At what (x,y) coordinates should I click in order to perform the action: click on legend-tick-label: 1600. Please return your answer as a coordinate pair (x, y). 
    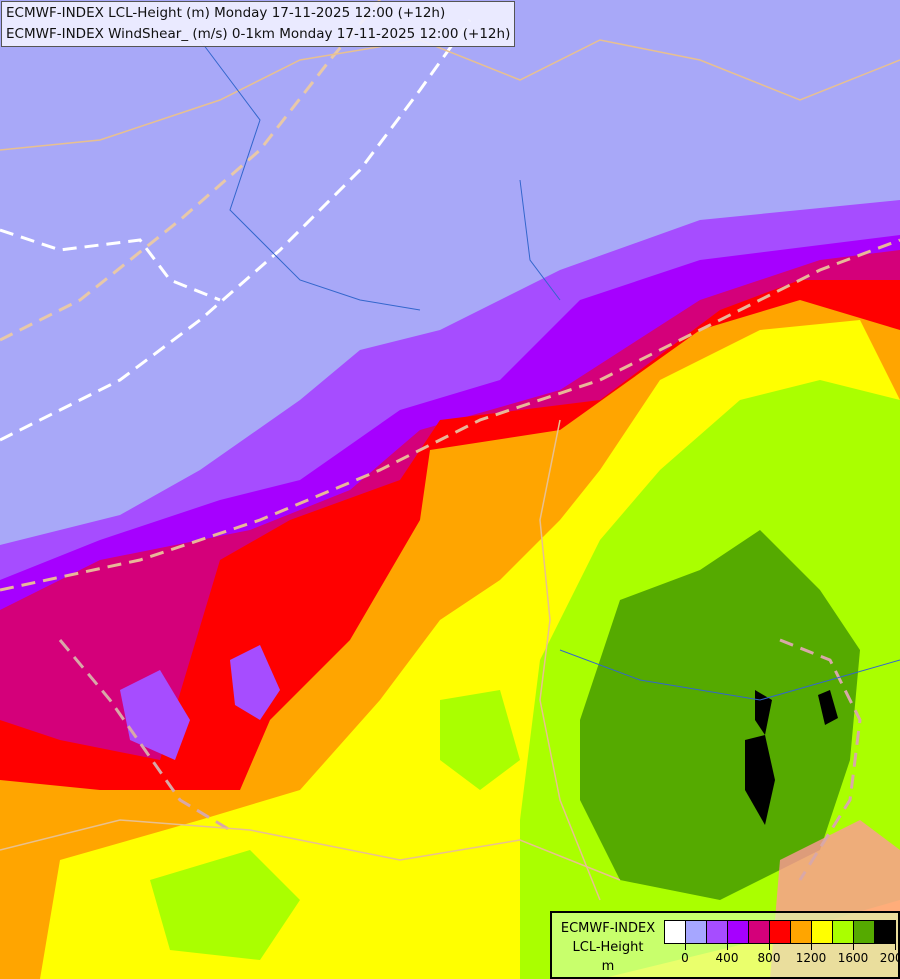
    Looking at the image, I should click on (853, 958).